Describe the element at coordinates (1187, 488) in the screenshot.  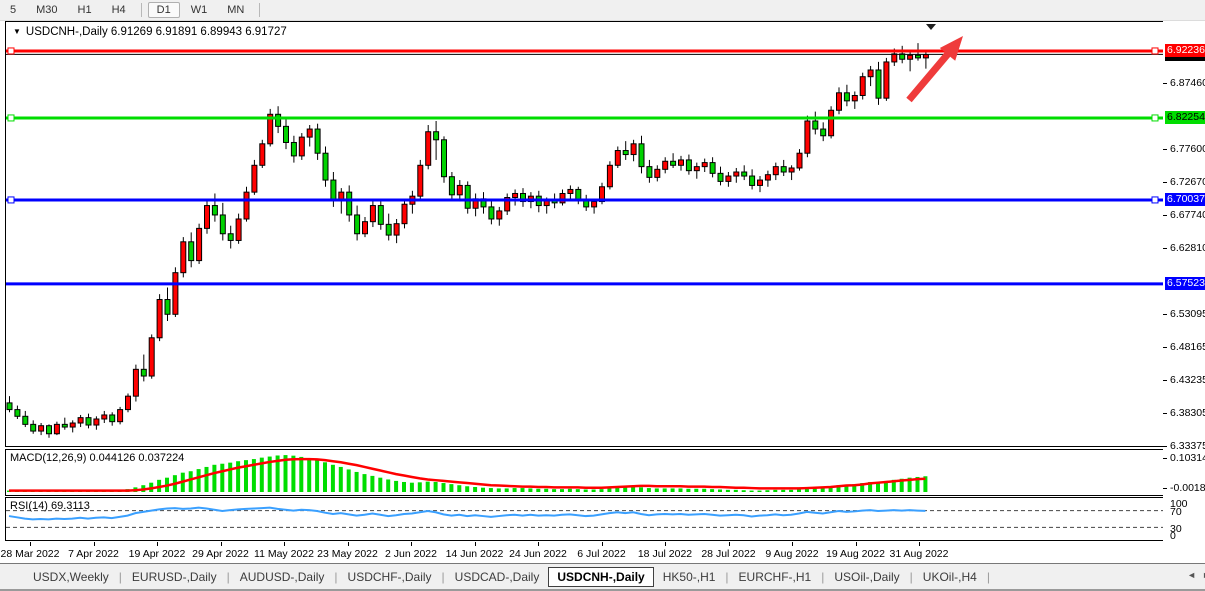
I see `macd-axis-label: -0.00180` at that location.